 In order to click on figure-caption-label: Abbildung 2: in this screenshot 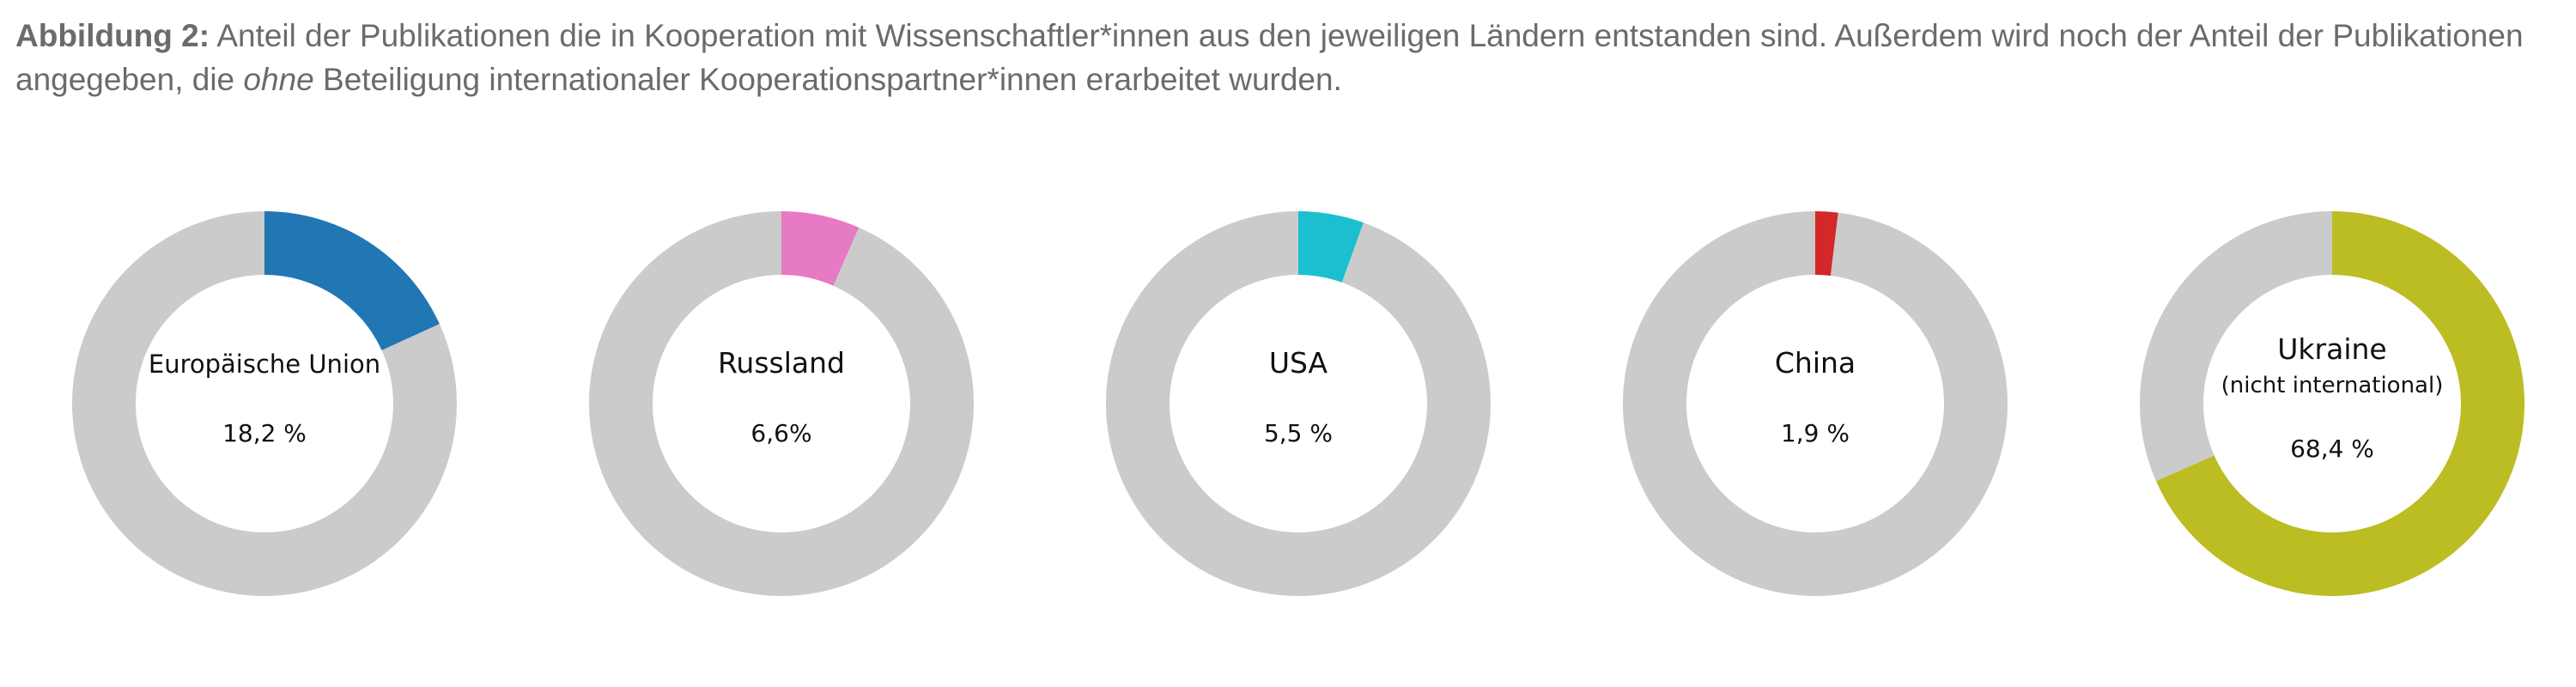, I will do `click(112, 35)`.